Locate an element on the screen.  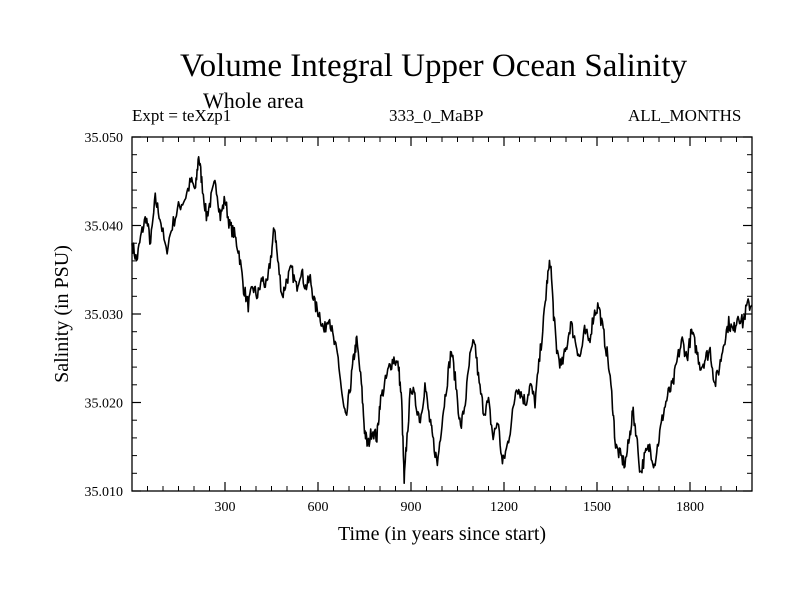
y-tick-label: 35.030 is located at coordinates (104, 315).